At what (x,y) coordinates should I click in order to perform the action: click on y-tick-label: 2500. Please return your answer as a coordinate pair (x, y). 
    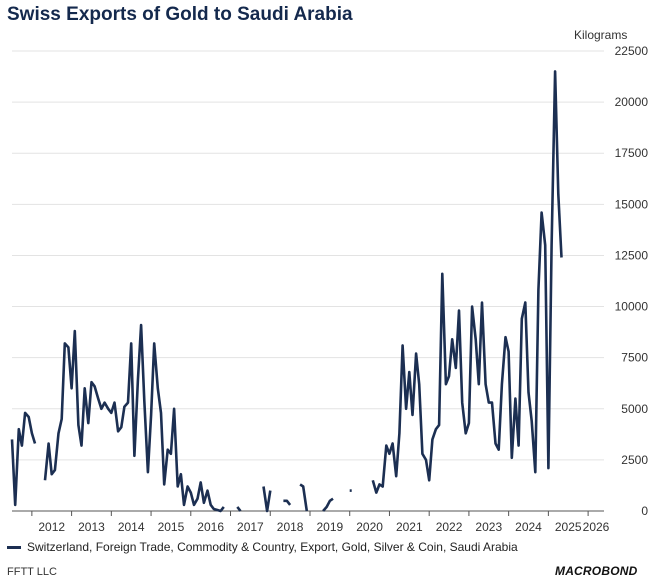
    Looking at the image, I should click on (634, 460).